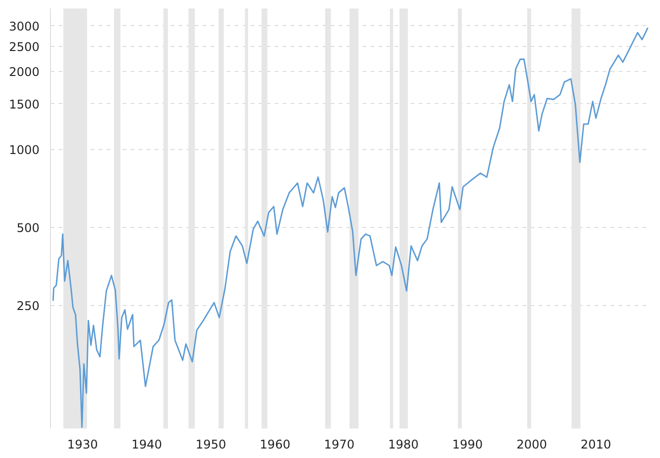 This screenshot has width=660, height=458. I want to click on x-tick-label: 2010, so click(596, 445).